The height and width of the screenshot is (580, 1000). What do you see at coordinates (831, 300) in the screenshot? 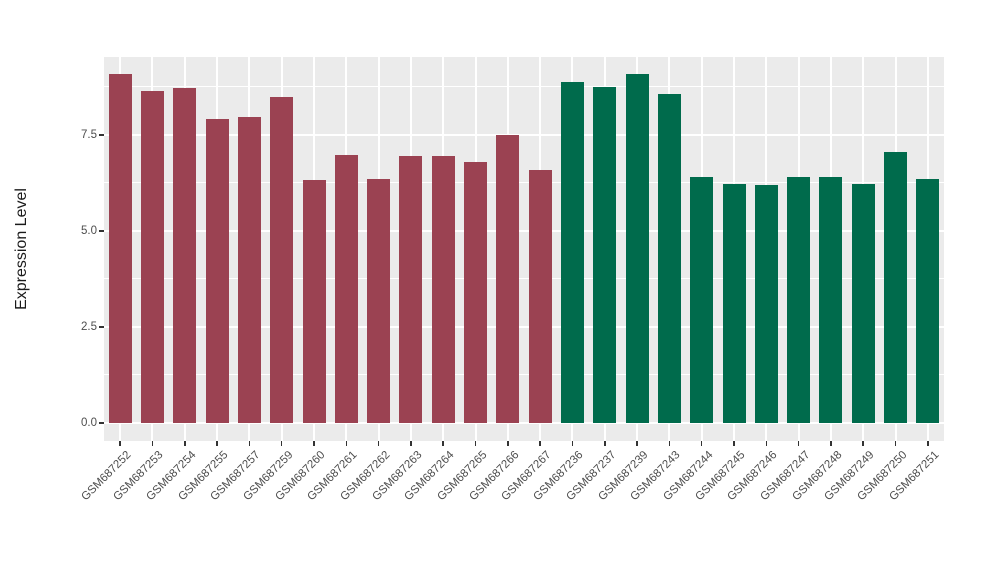
I see `bar-GSM687248` at bounding box center [831, 300].